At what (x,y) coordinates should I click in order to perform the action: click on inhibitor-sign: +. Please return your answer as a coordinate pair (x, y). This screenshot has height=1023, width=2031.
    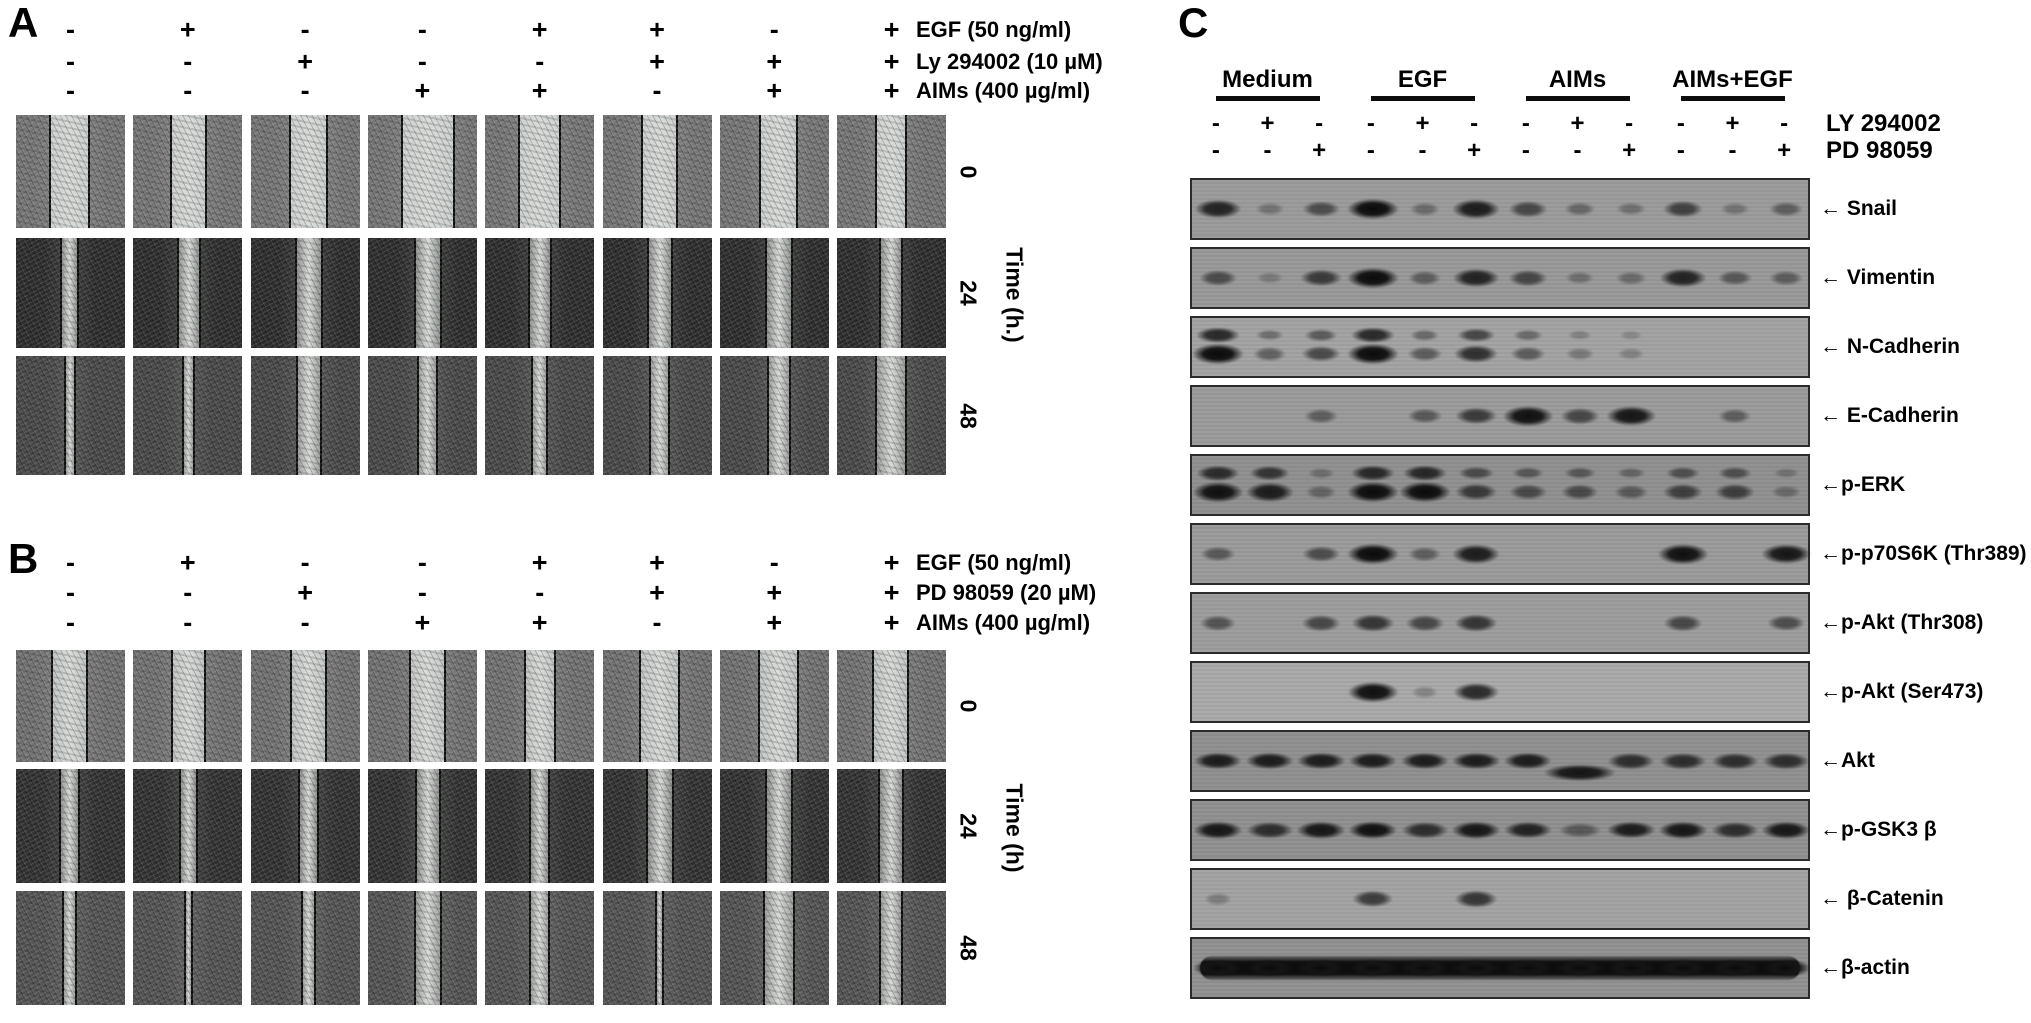
    Looking at the image, I should click on (1319, 150).